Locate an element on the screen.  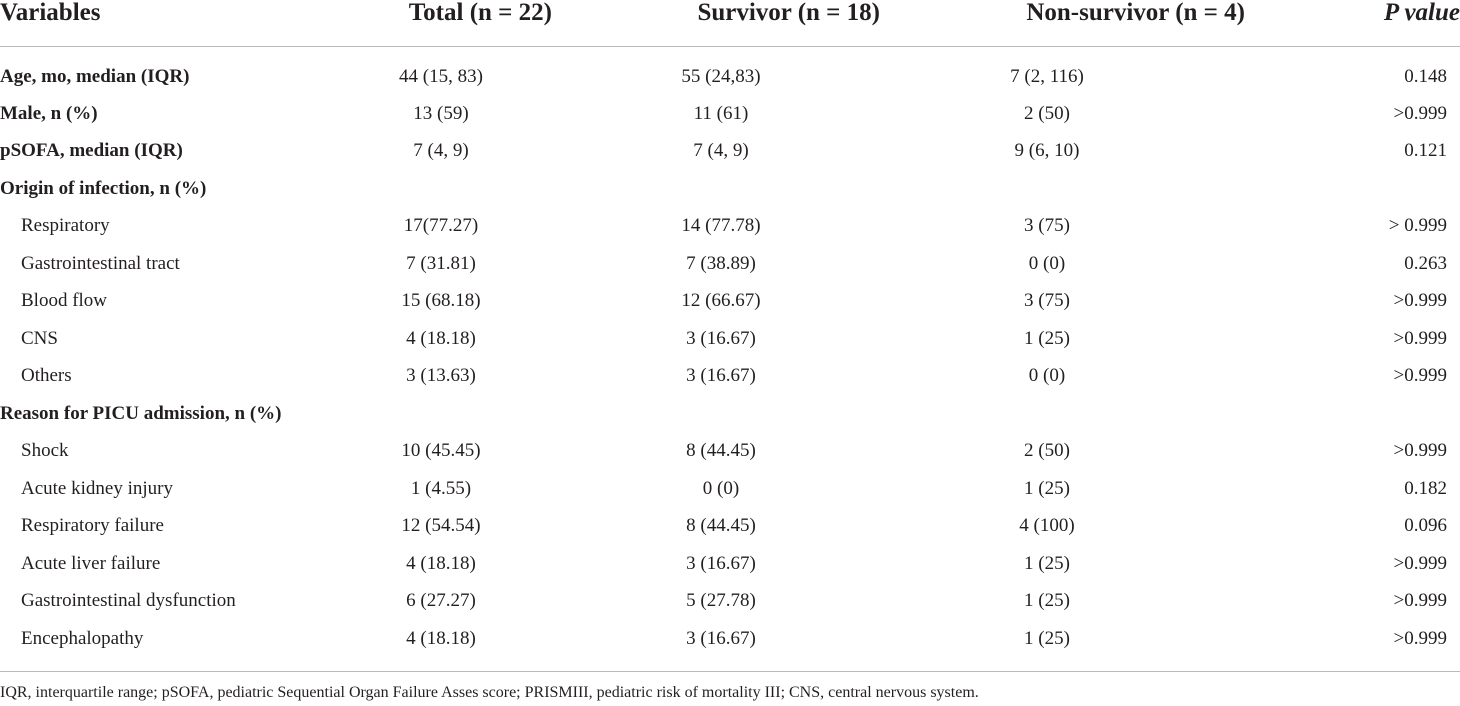
cell-total: 6 (27.27) is located at coordinates (441, 601).